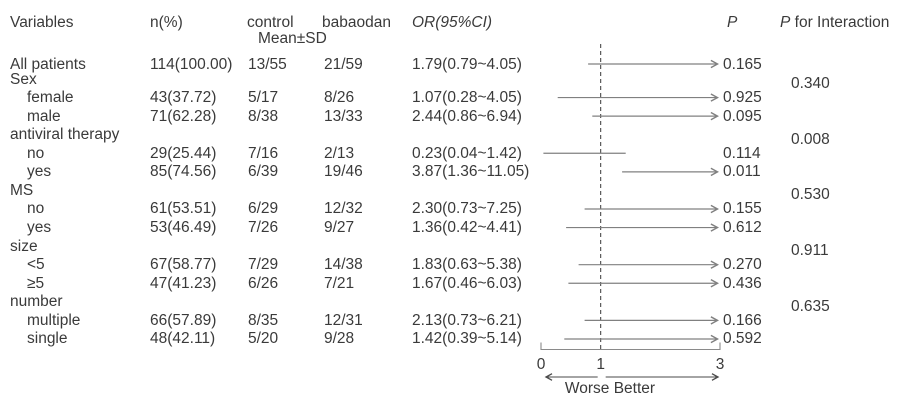 The height and width of the screenshot is (403, 922). I want to click on row-n-pct: 48(42.11), so click(183, 339).